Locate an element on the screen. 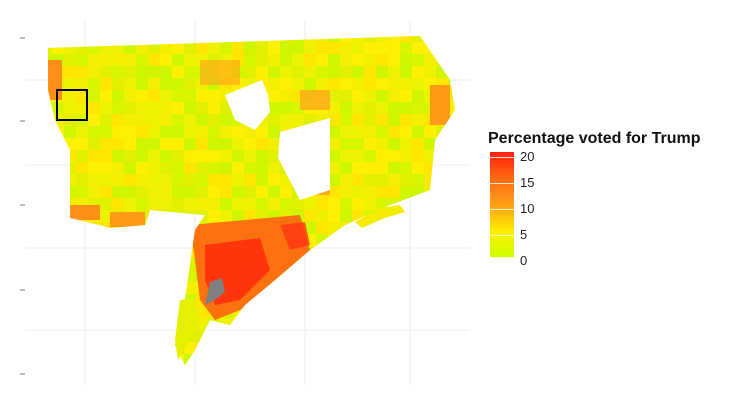  southern-strip is located at coordinates (187, 329).